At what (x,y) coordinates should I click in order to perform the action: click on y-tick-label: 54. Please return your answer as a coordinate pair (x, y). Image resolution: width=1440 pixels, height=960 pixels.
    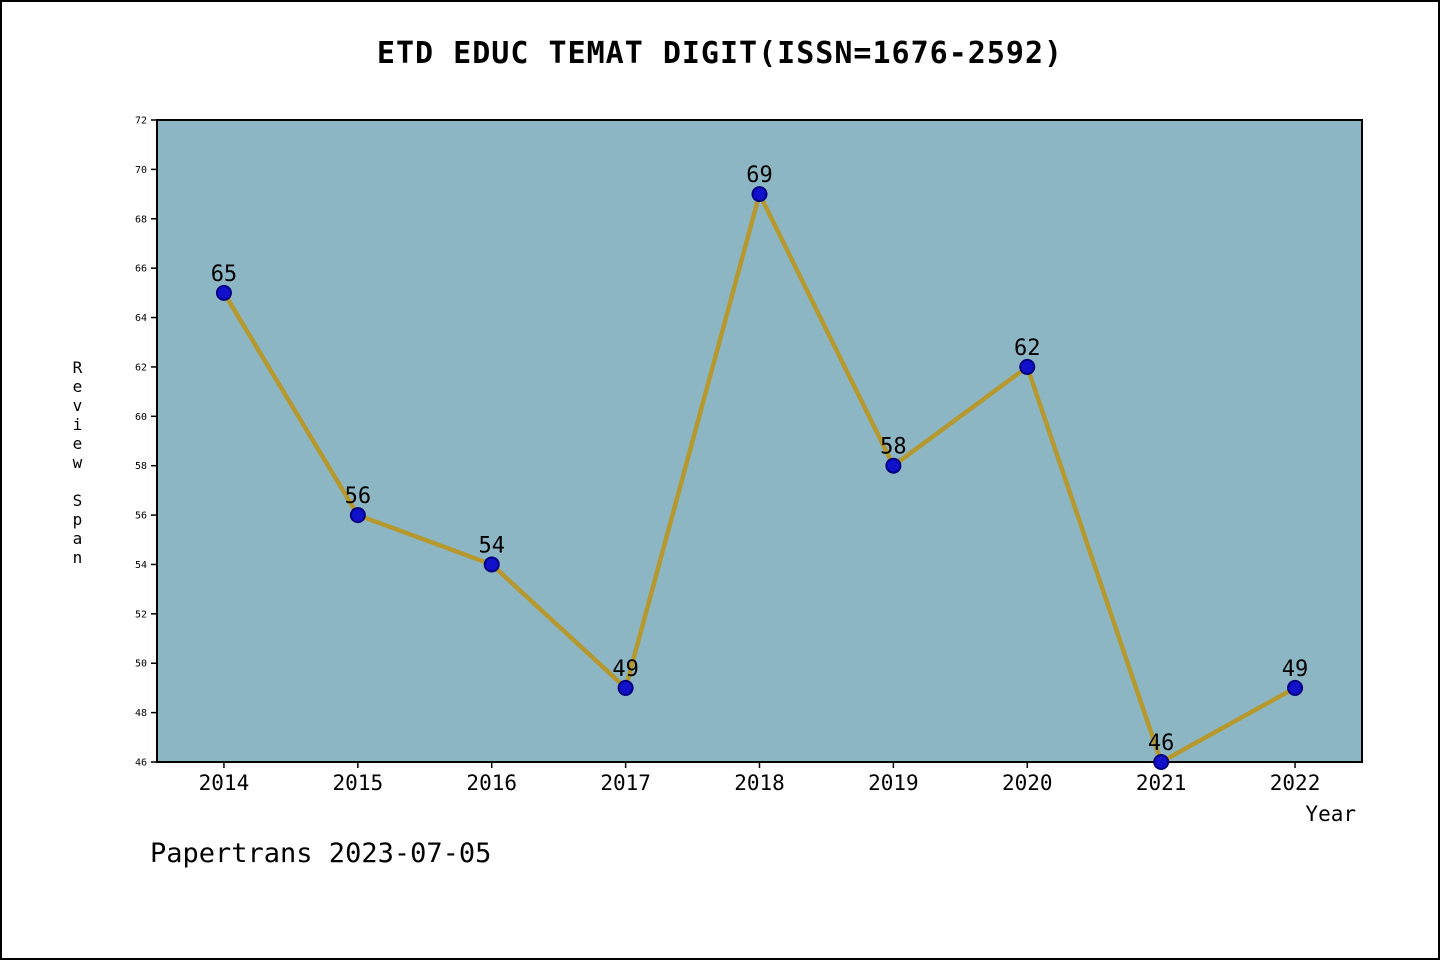
    Looking at the image, I should click on (141, 565).